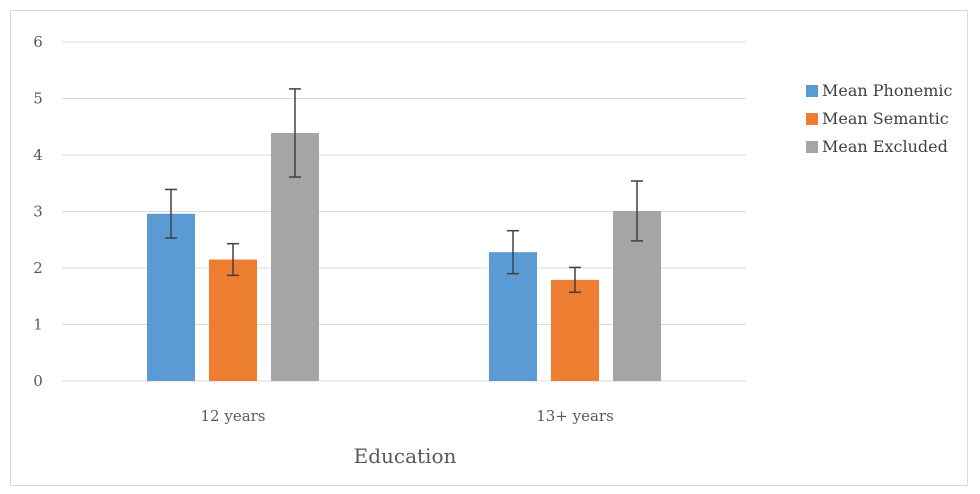 The width and height of the screenshot is (980, 494). I want to click on y-tick-label: 0, so click(38, 381).